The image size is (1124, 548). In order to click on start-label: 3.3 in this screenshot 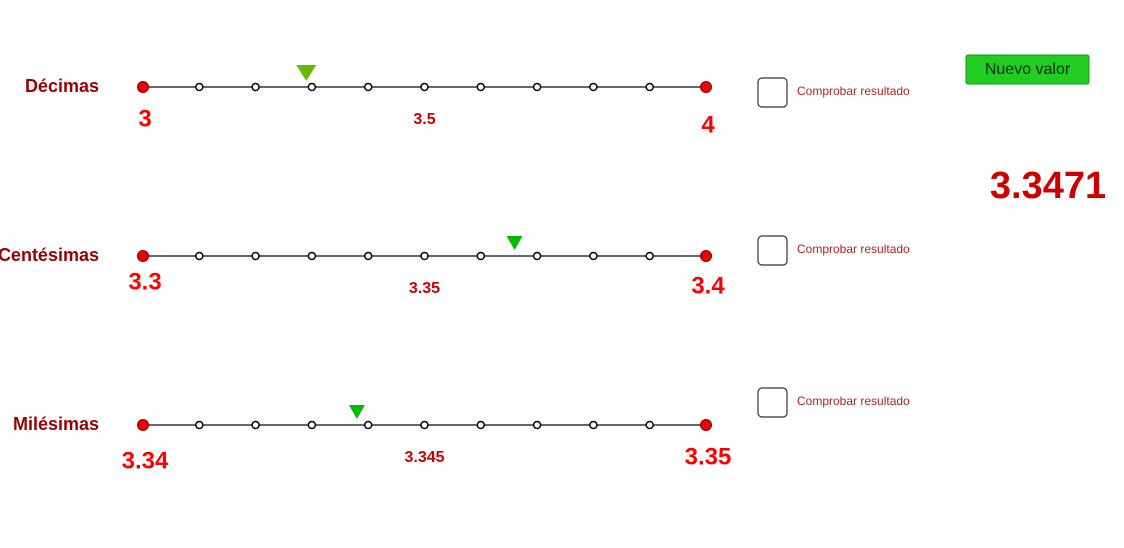, I will do `click(144, 281)`.